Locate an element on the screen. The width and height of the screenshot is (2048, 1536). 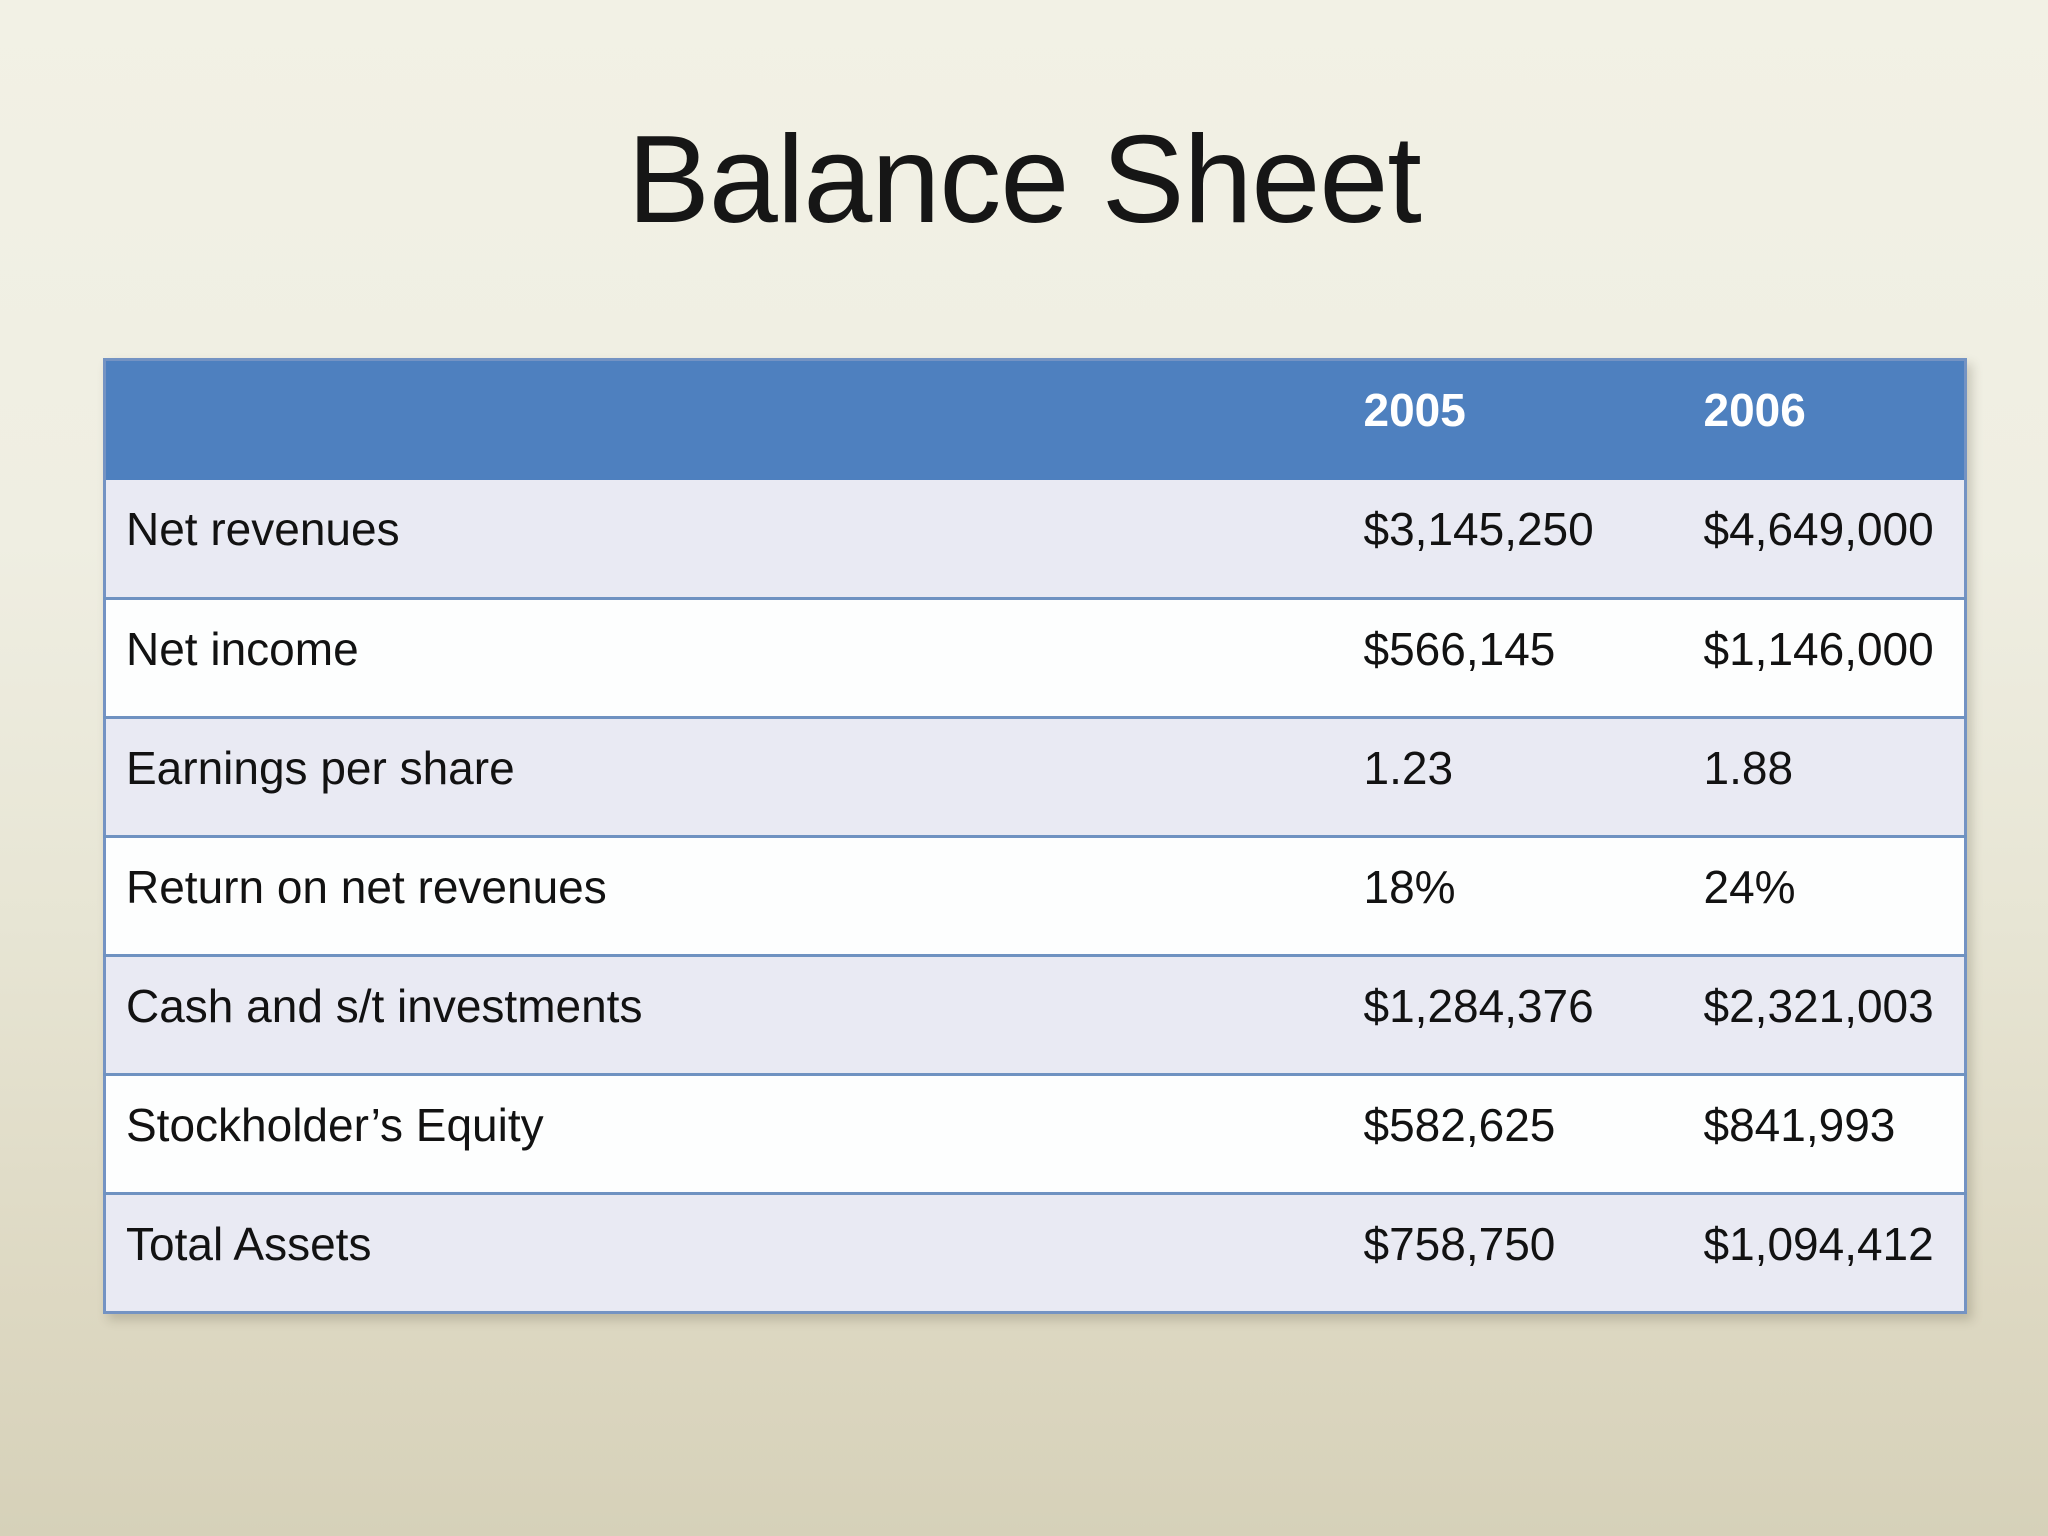
row-label: Cash and s/t investments is located at coordinates (384, 1006).